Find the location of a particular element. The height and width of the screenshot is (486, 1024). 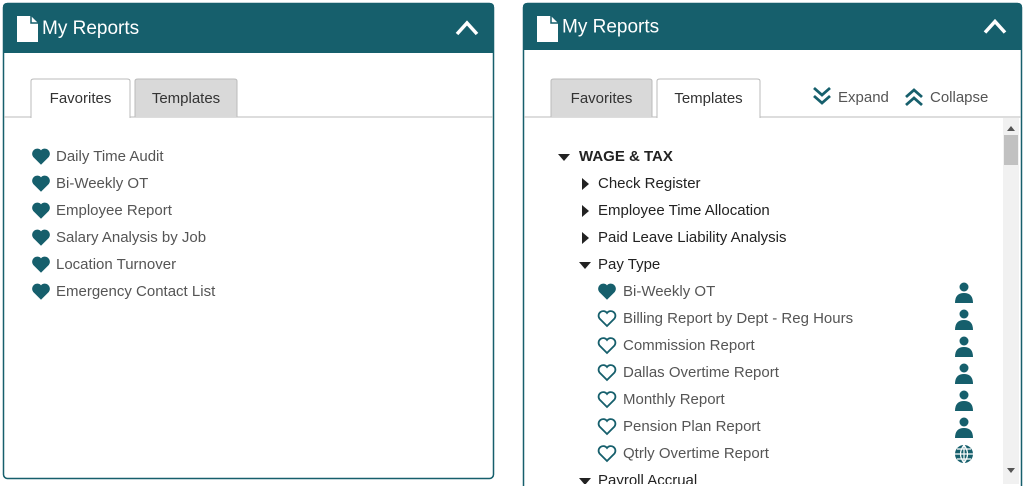

tree-folder: Paid Leave Liability Analysis is located at coordinates (692, 237).